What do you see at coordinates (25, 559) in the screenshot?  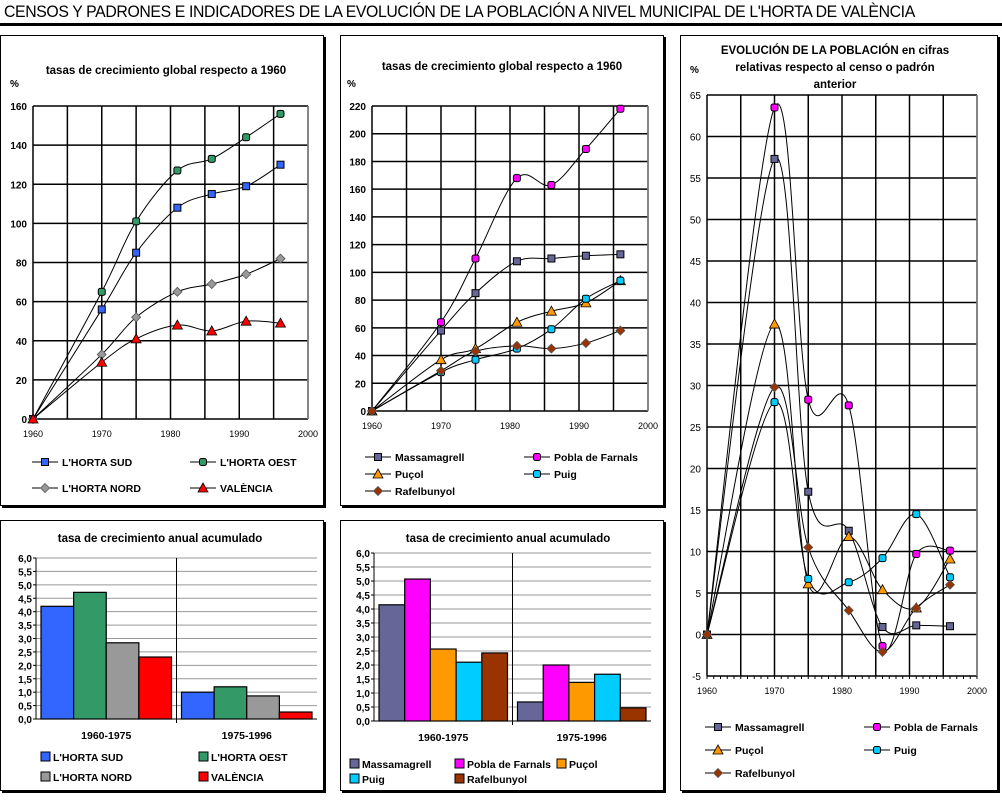 I see `y-tick-label: 6,0` at bounding box center [25, 559].